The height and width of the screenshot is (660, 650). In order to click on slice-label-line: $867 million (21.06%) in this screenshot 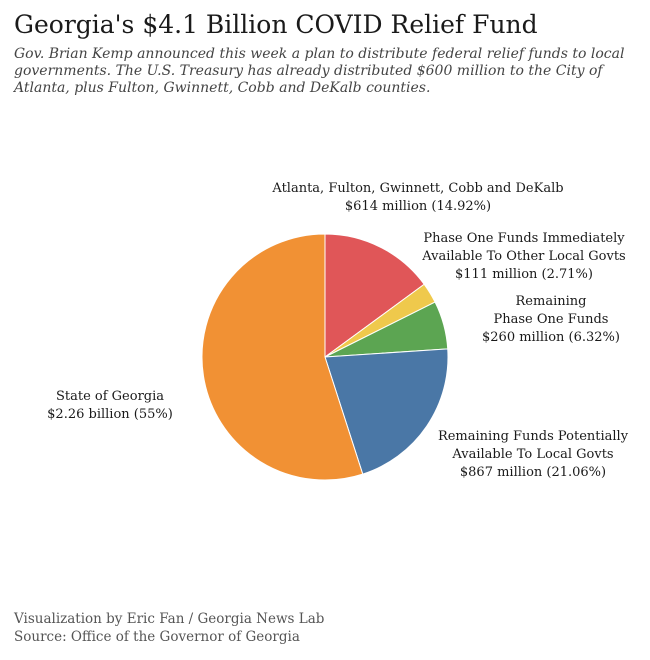, I will do `click(533, 472)`.